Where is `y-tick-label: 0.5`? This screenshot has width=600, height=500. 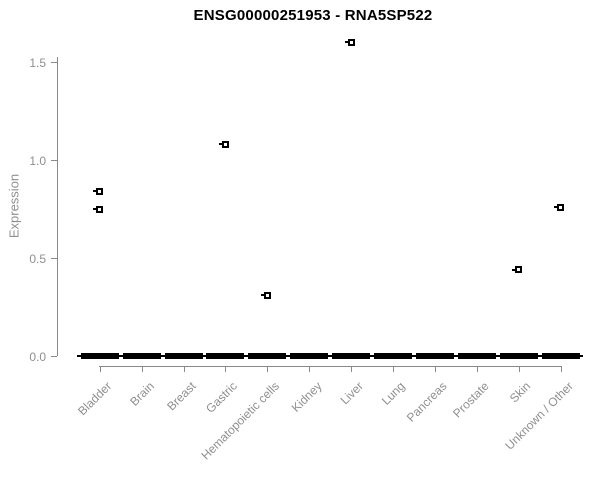
y-tick-label: 0.5 is located at coordinates (37, 258).